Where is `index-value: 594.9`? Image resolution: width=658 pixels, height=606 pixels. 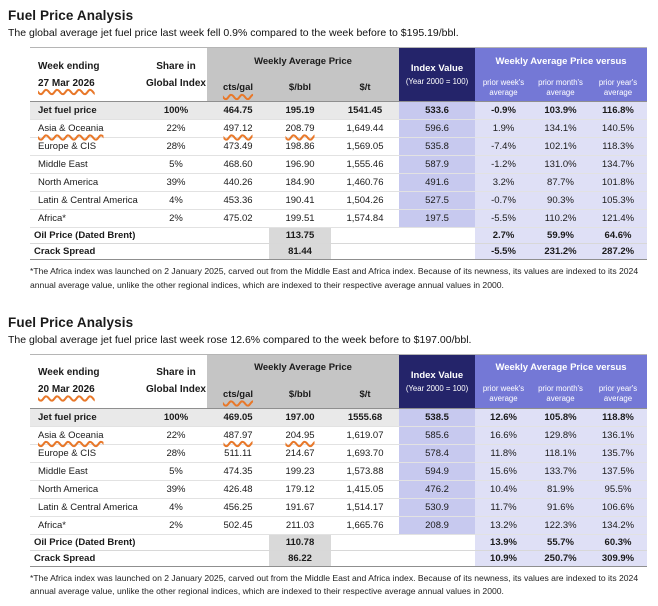 index-value: 594.9 is located at coordinates (437, 471).